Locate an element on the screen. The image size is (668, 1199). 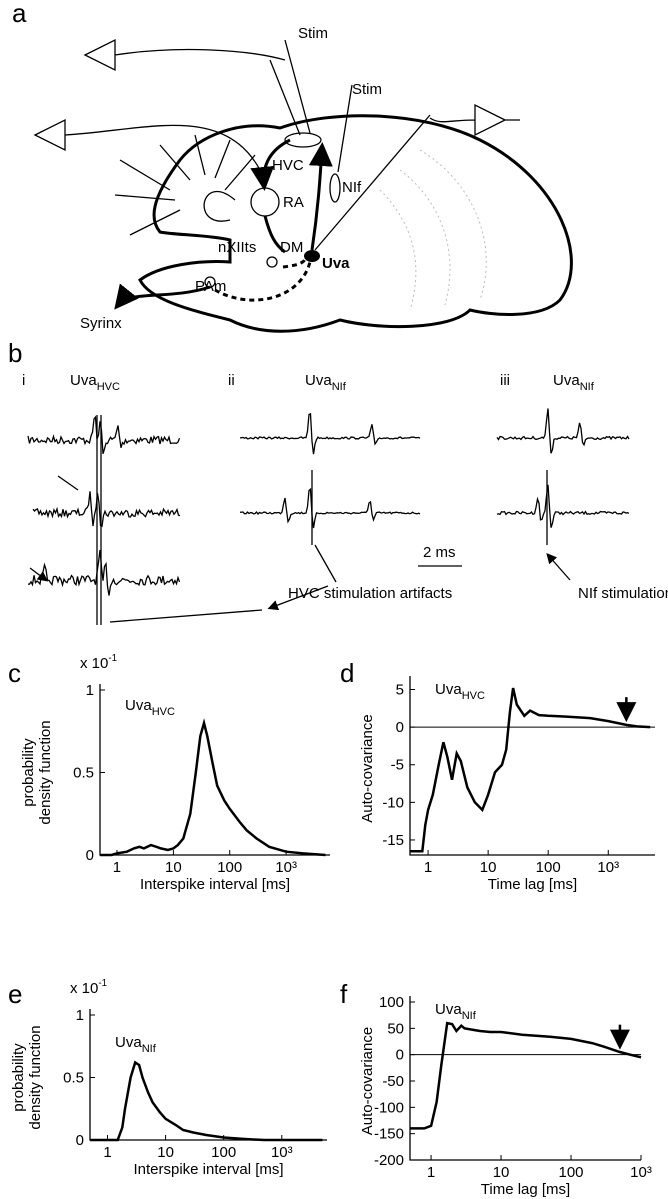
region-label: nXIIts is located at coordinates (237, 247).